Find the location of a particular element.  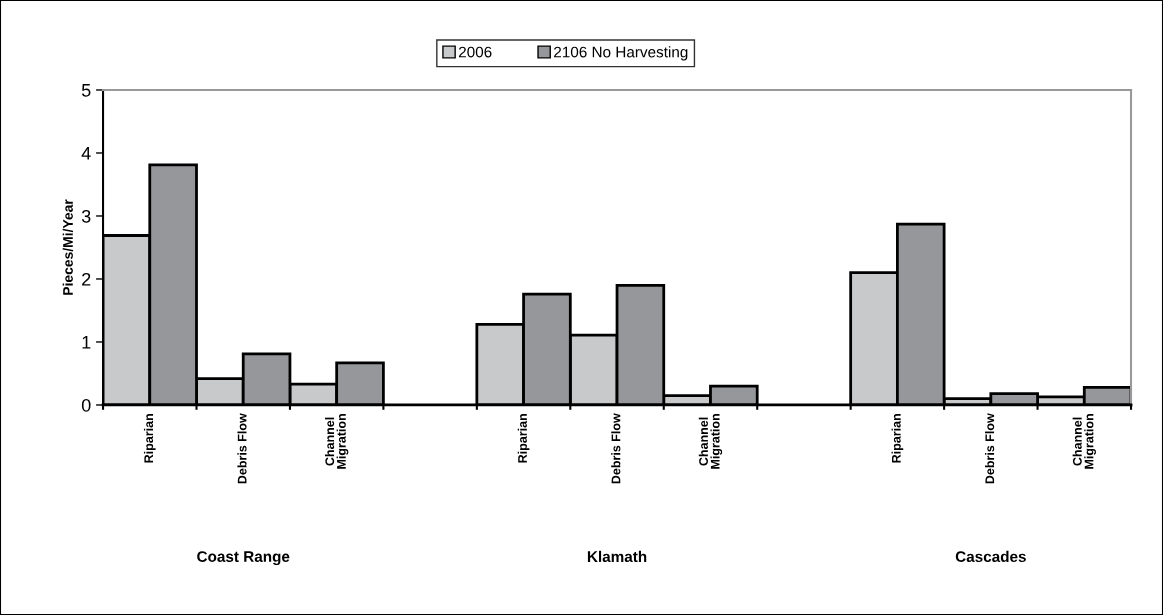

y-tick-label: 1 is located at coordinates (86, 342).